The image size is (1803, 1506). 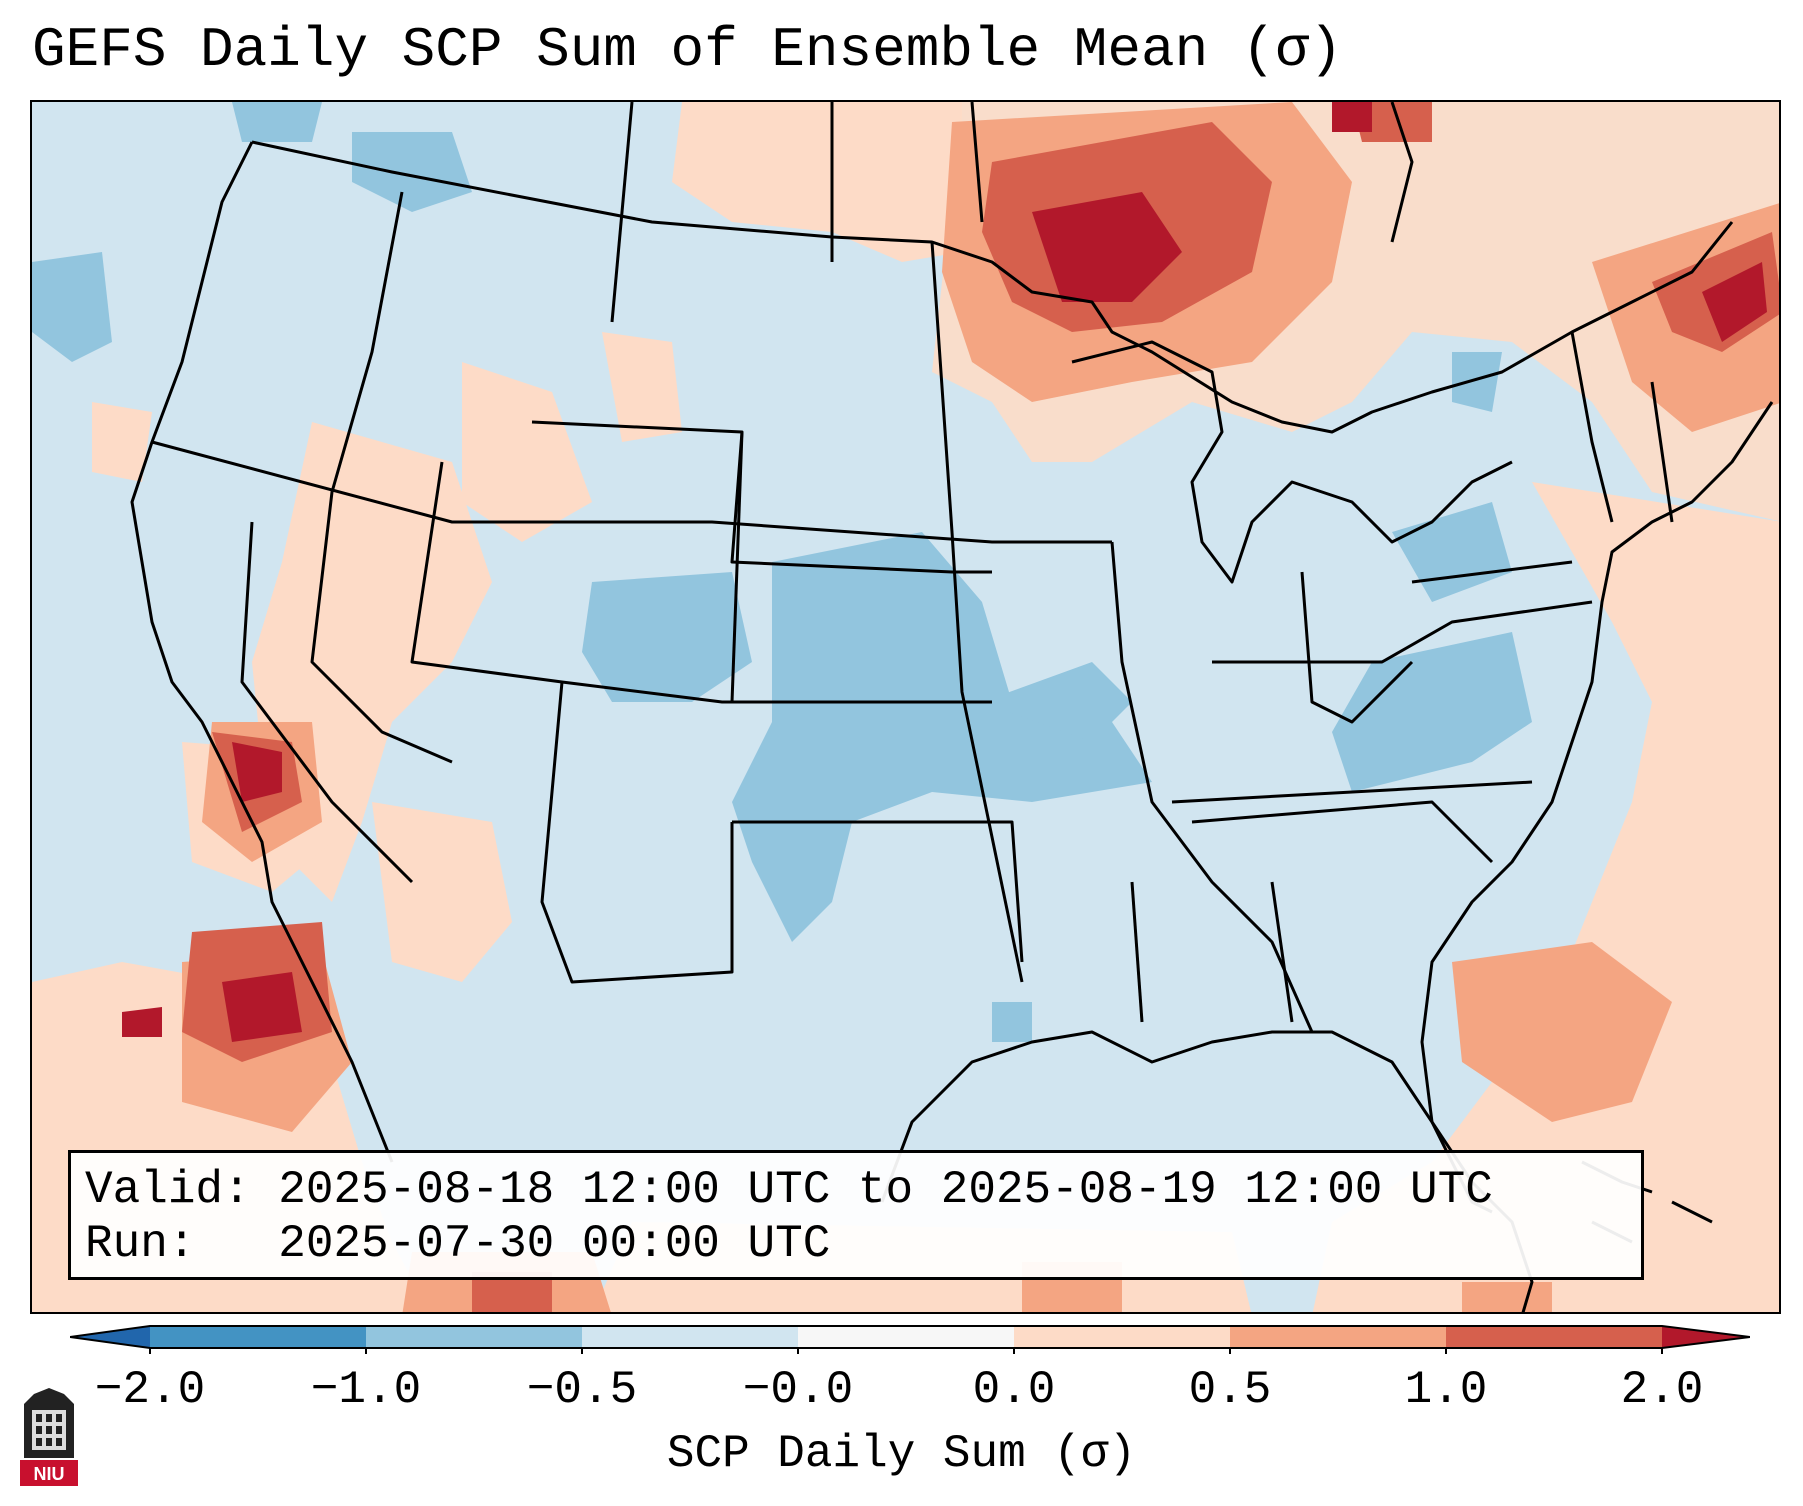 What do you see at coordinates (262, 652) in the screenshot?
I see `coast-west` at bounding box center [262, 652].